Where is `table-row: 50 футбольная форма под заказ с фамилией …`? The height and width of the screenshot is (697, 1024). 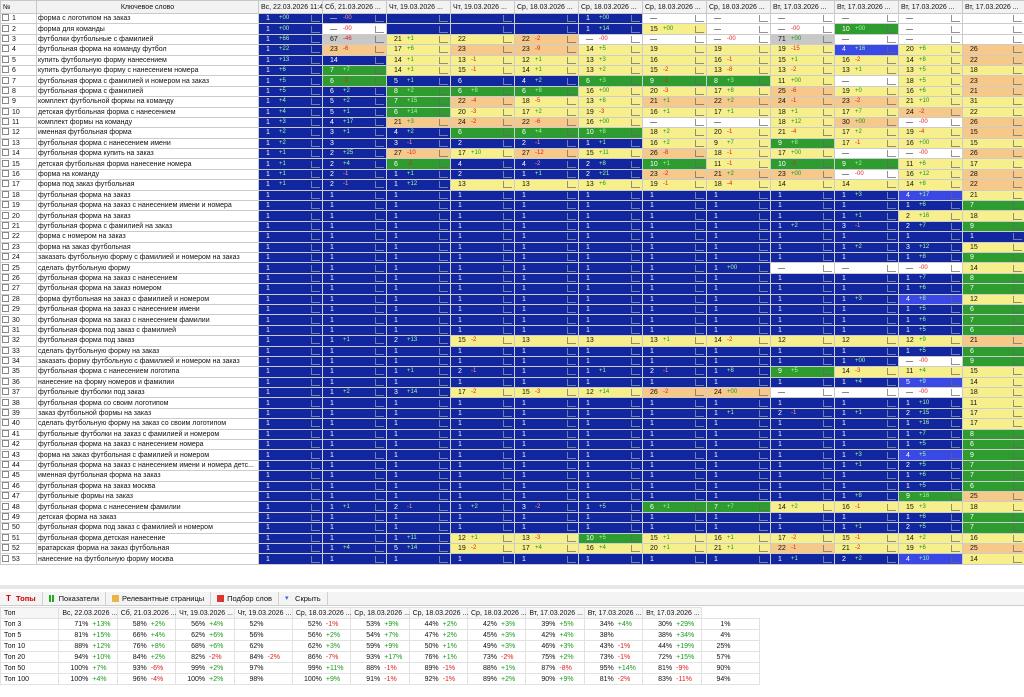
table-row: 50 футбольная форма под заказ с фамилией … is located at coordinates (512, 528).